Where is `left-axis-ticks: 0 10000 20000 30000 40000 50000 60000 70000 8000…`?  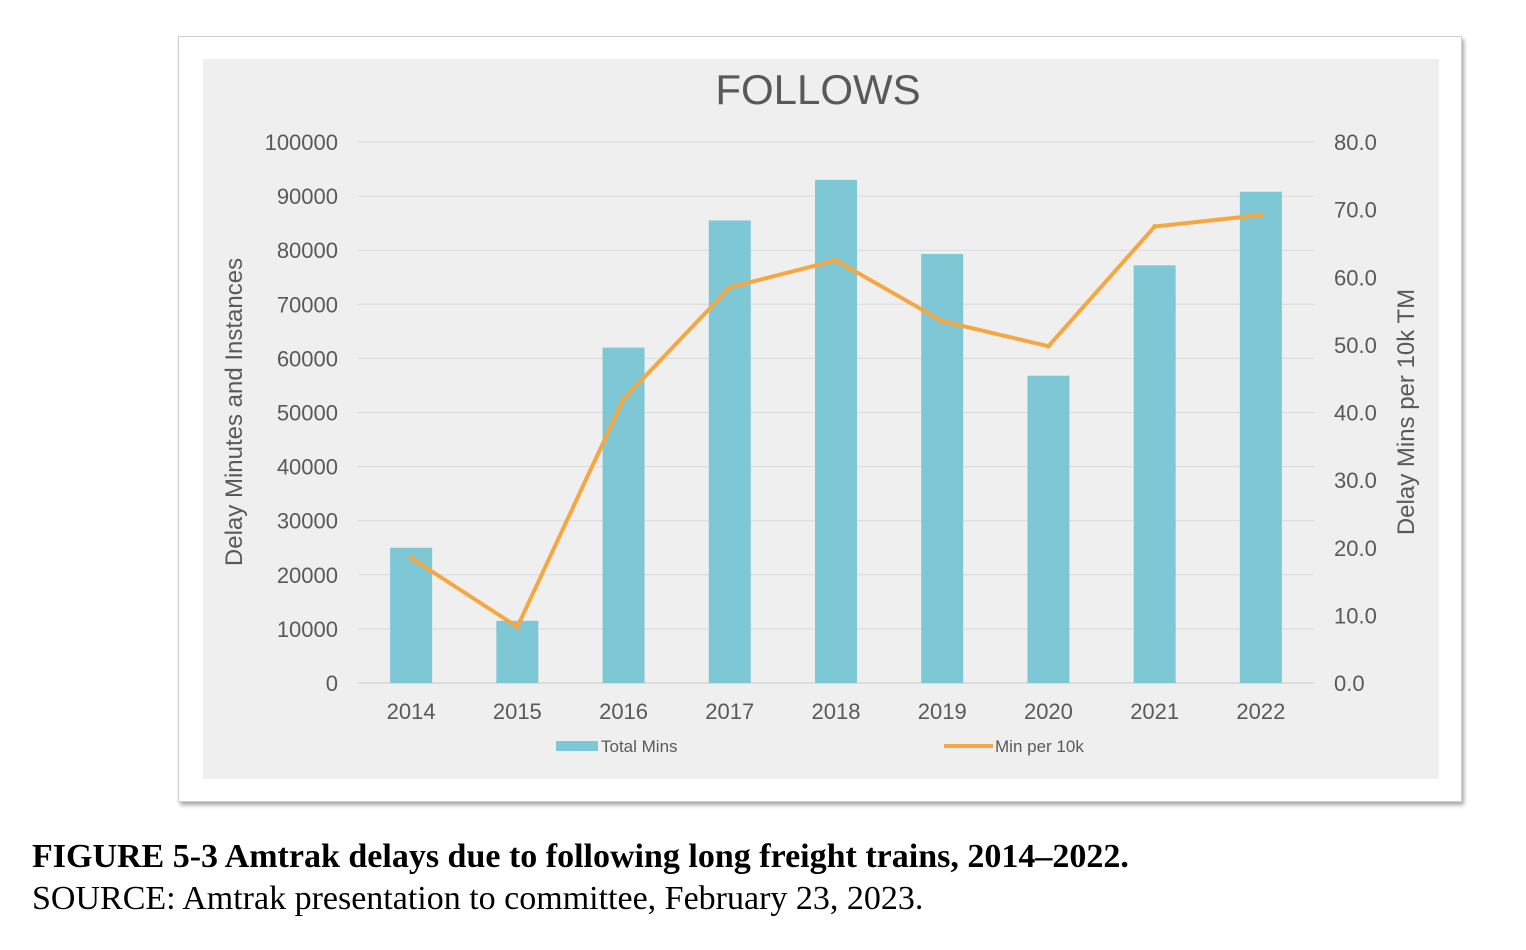
left-axis-ticks: 0 10000 20000 30000 40000 50000 60000 70000 8000… is located at coordinates (301, 413).